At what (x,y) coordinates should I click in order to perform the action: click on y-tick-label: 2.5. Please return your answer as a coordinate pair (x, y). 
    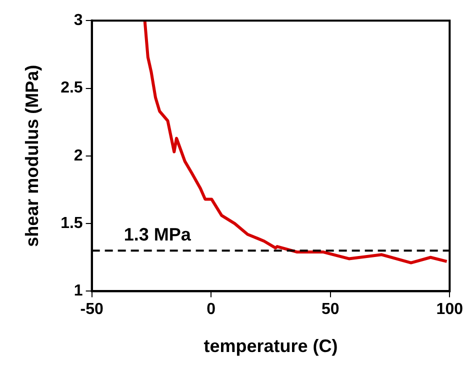
    Looking at the image, I should click on (71, 88).